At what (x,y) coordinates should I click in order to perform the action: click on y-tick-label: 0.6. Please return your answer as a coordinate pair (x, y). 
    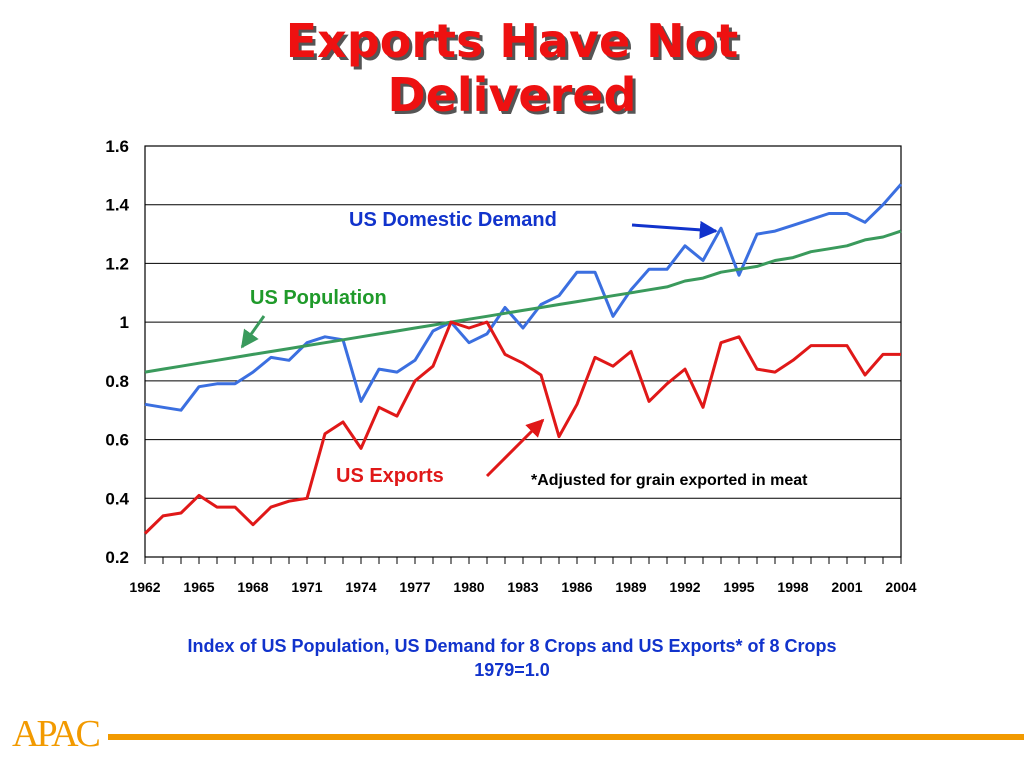
    Looking at the image, I should click on (117, 440).